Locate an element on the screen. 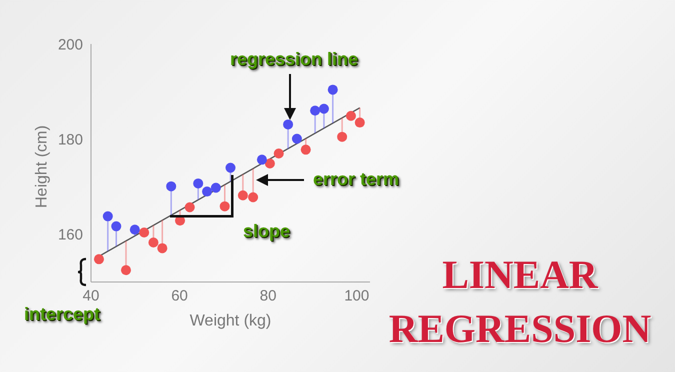 Image resolution: width=675 pixels, height=372 pixels. annotation: slope is located at coordinates (266, 231).